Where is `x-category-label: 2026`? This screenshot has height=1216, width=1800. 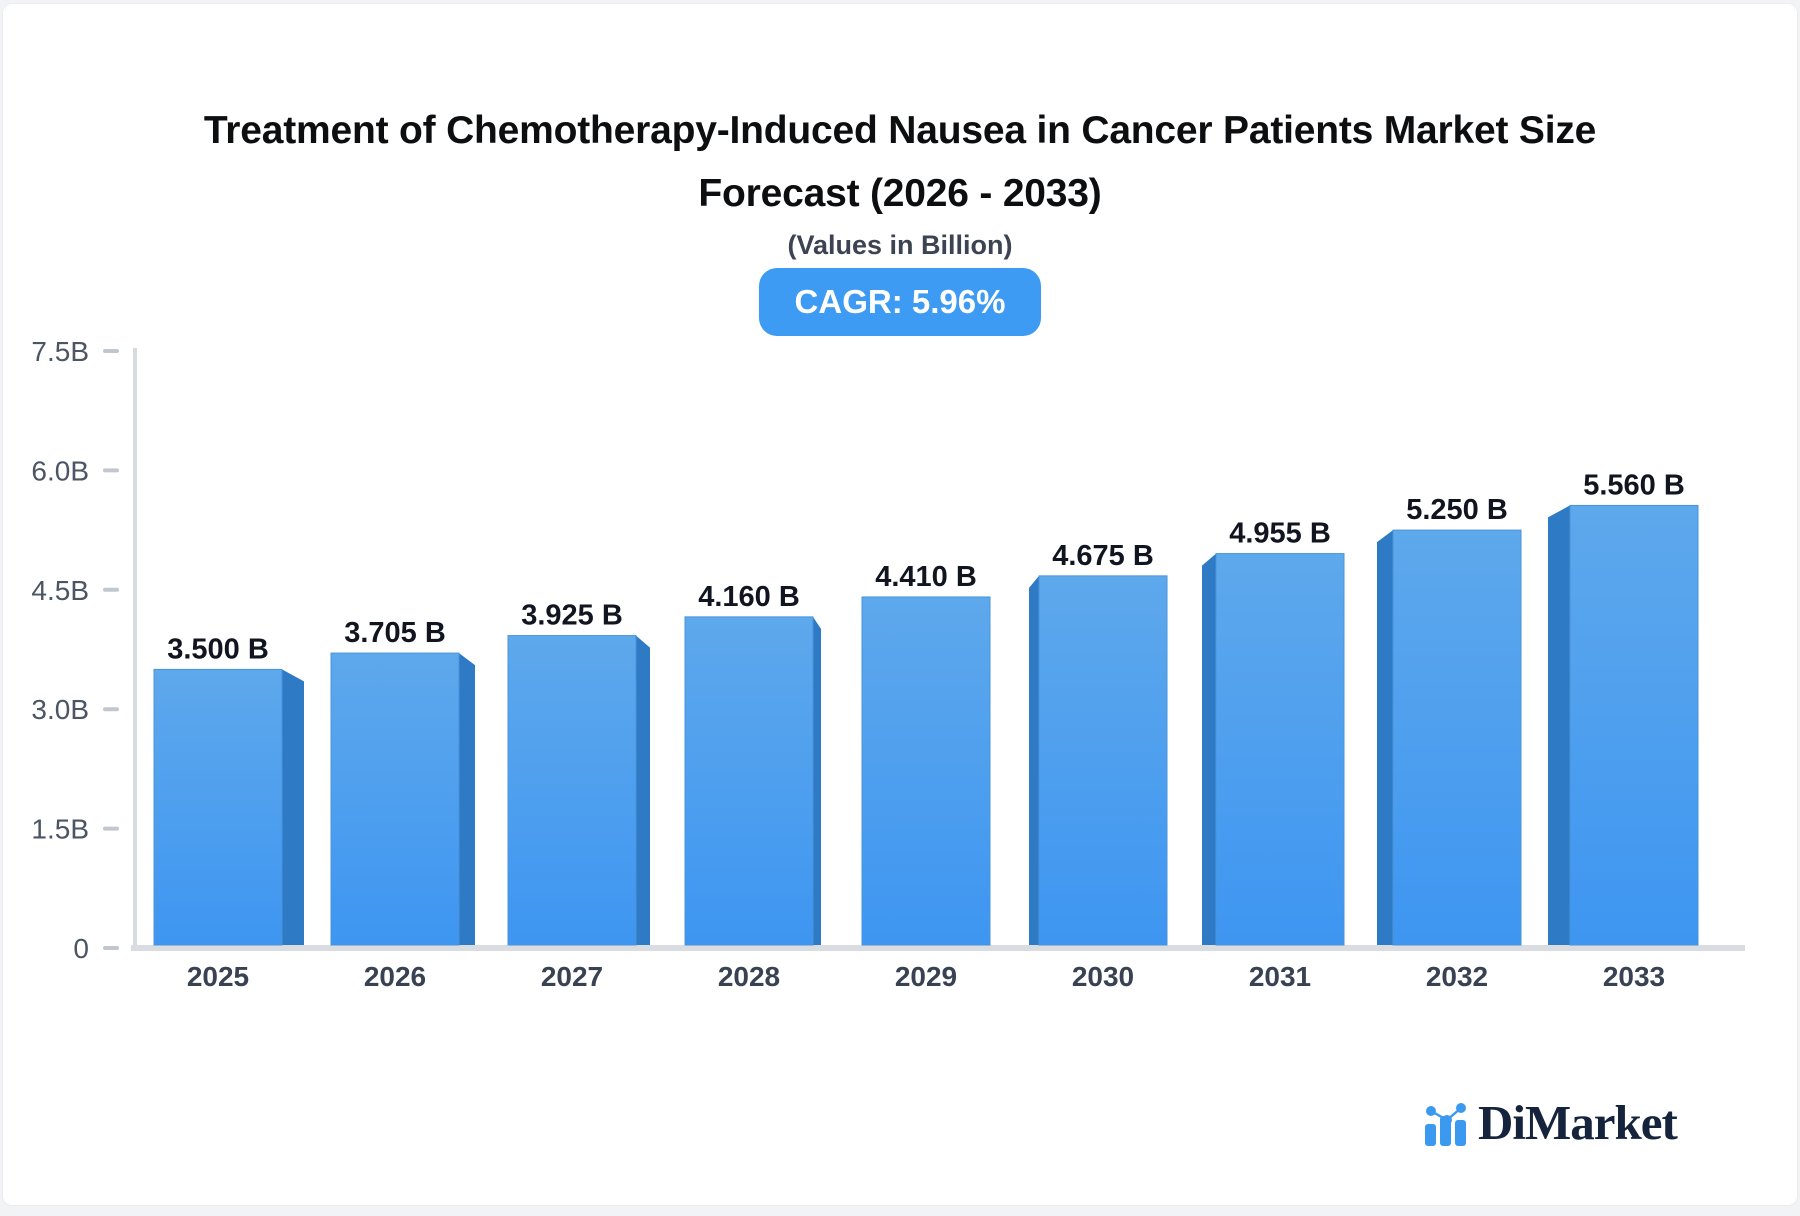
x-category-label: 2026 is located at coordinates (395, 976).